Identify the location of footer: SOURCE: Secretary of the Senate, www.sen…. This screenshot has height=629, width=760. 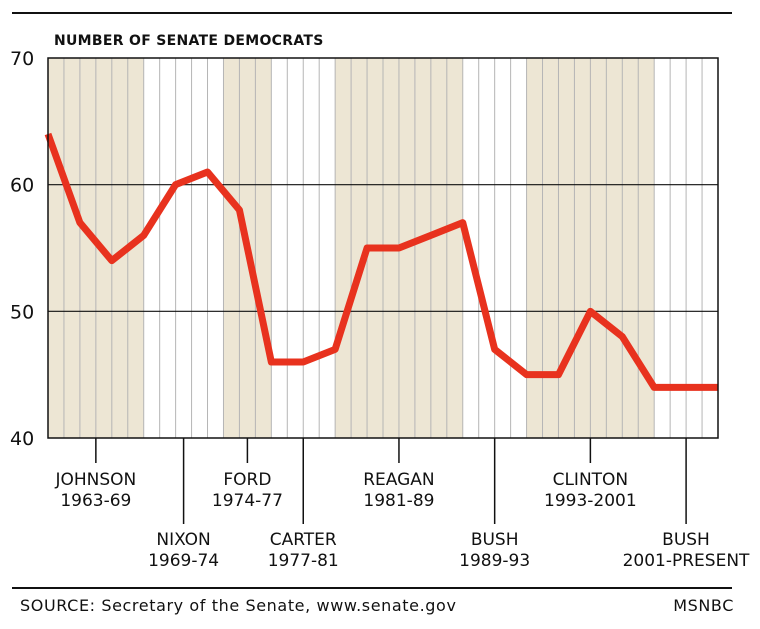
(377, 605).